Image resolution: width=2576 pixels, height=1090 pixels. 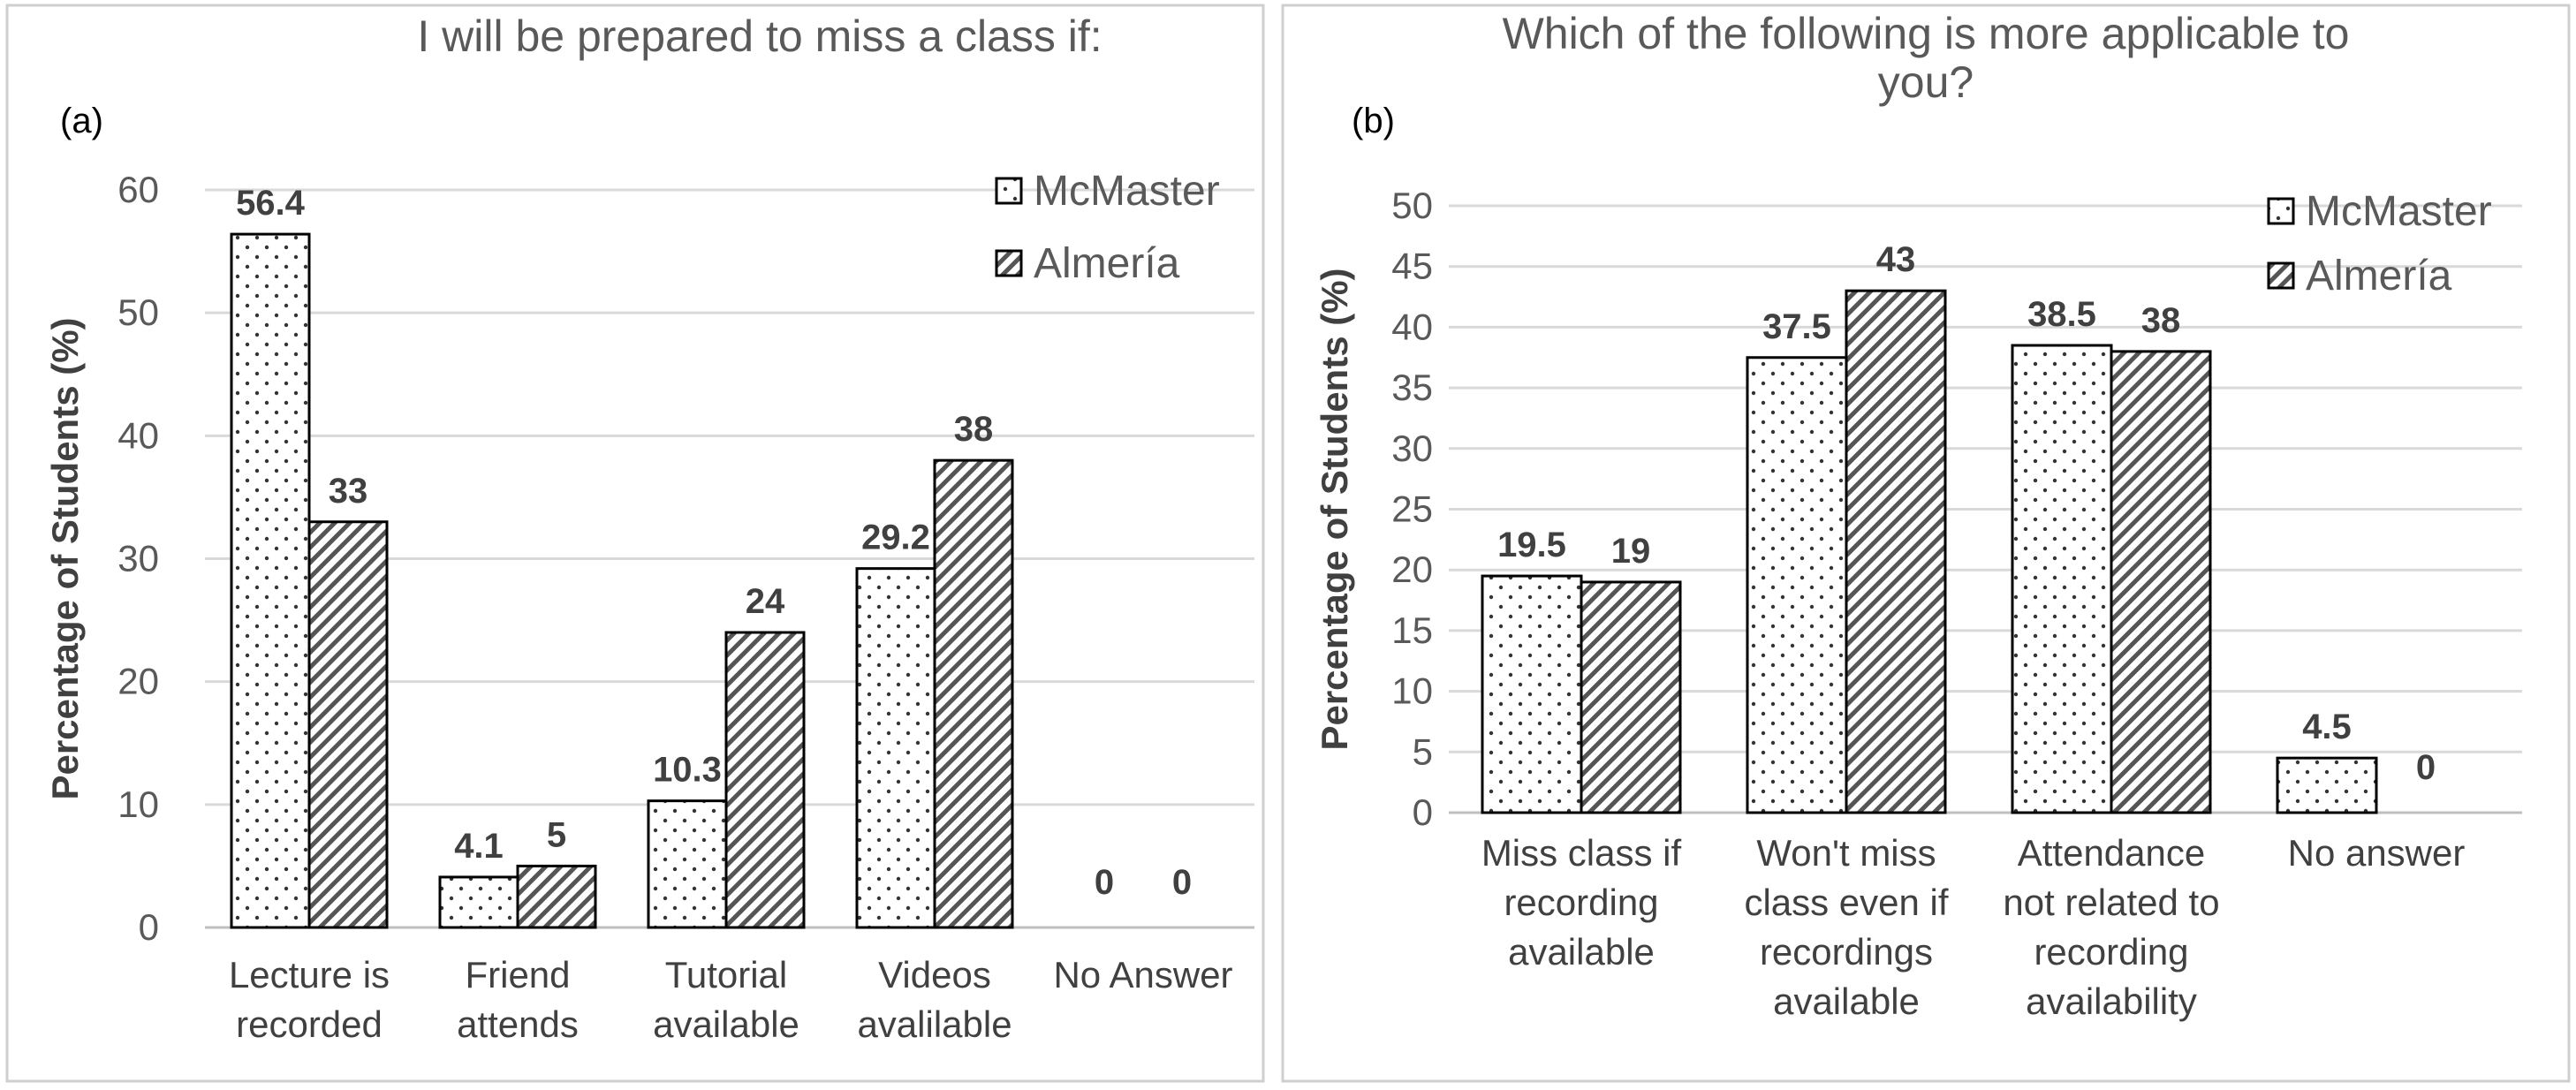 I want to click on y-tick-label: 5, so click(x=1423, y=751).